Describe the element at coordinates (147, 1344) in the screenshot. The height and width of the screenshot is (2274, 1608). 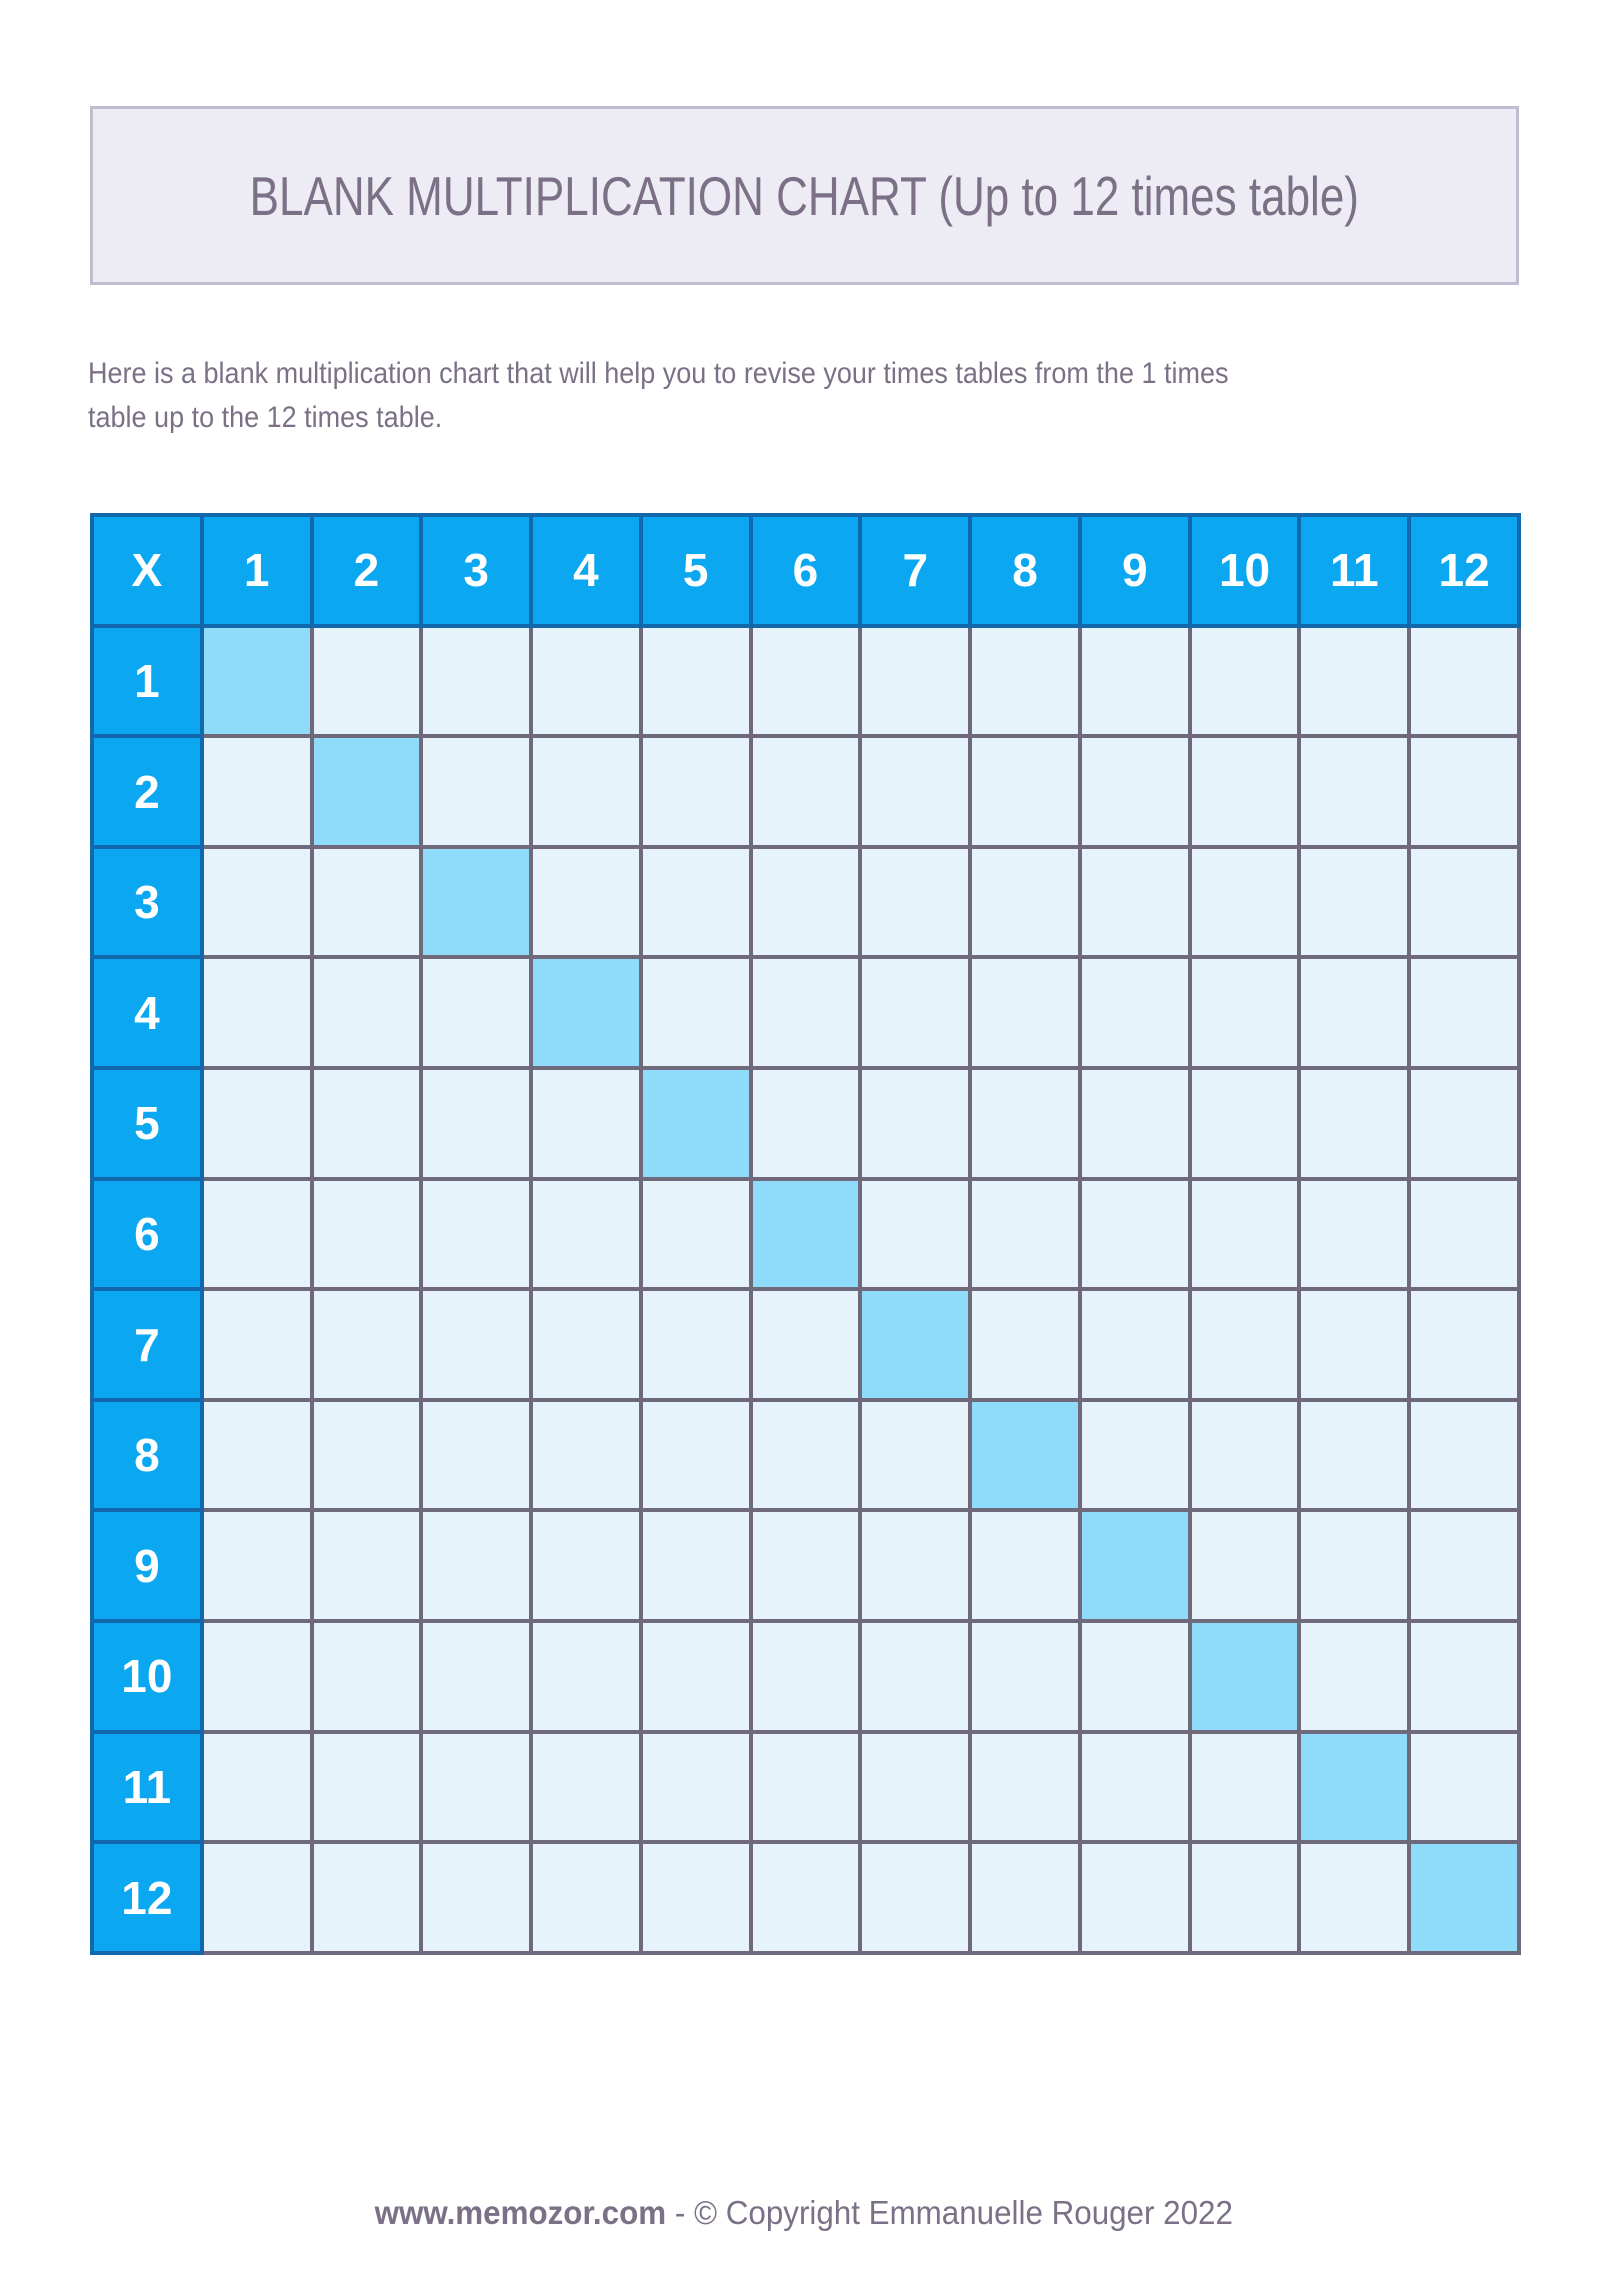
I see `row-header-7: 7` at that location.